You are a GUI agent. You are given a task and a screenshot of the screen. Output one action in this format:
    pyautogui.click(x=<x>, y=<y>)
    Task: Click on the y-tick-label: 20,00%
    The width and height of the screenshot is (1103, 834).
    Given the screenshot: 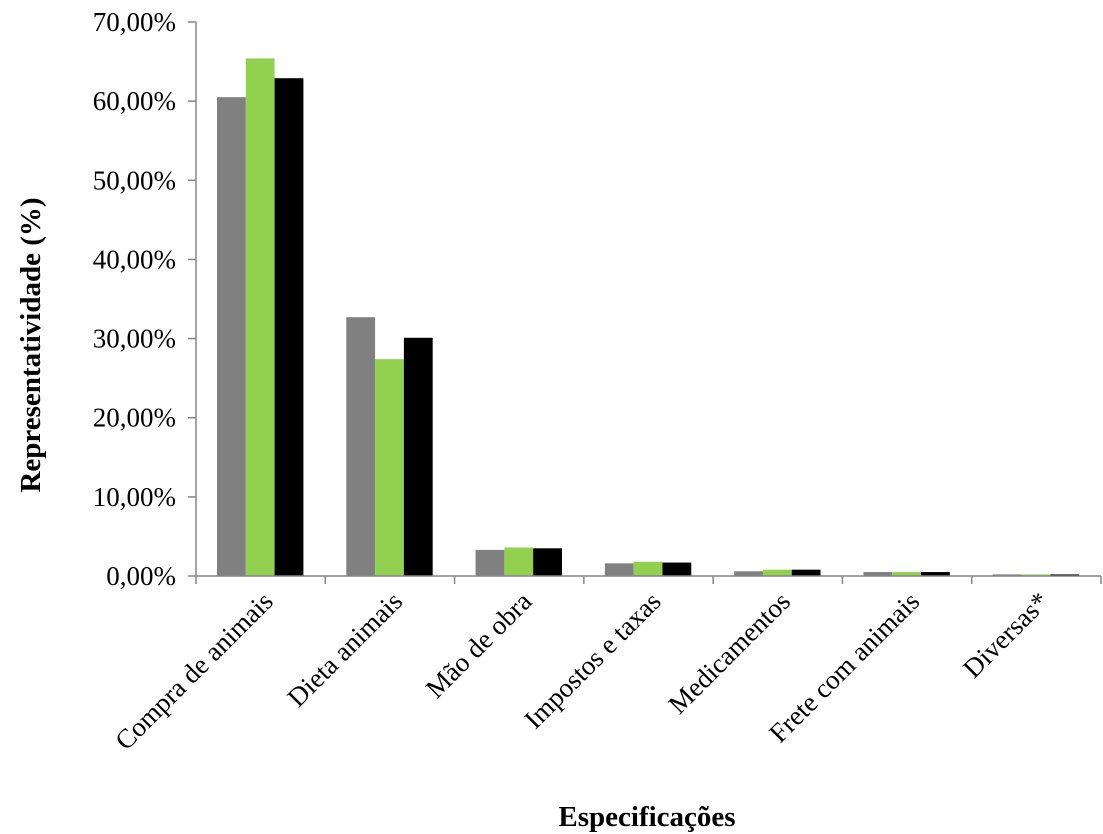 What is the action you would take?
    pyautogui.click(x=134, y=418)
    